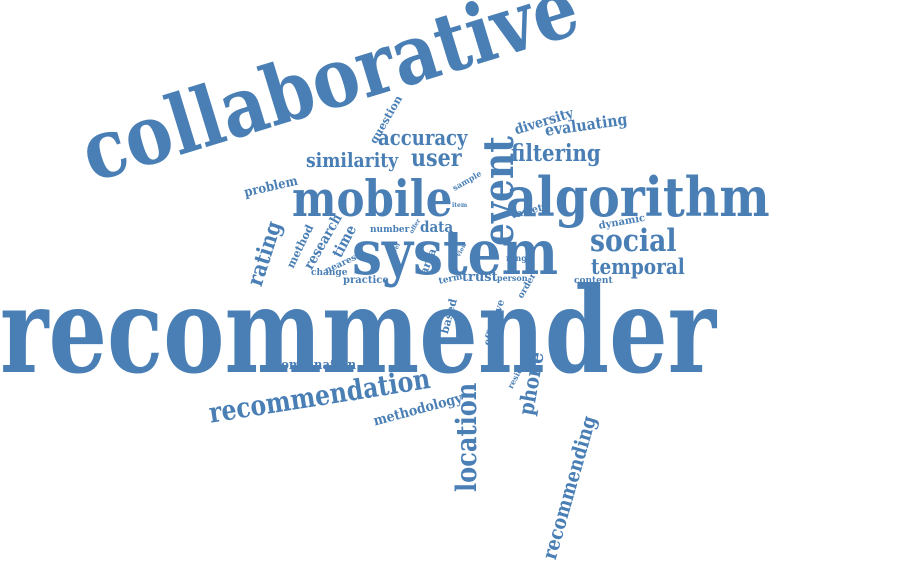 The height and width of the screenshot is (561, 900). Describe the element at coordinates (593, 281) in the screenshot. I see `word-content: content` at that location.